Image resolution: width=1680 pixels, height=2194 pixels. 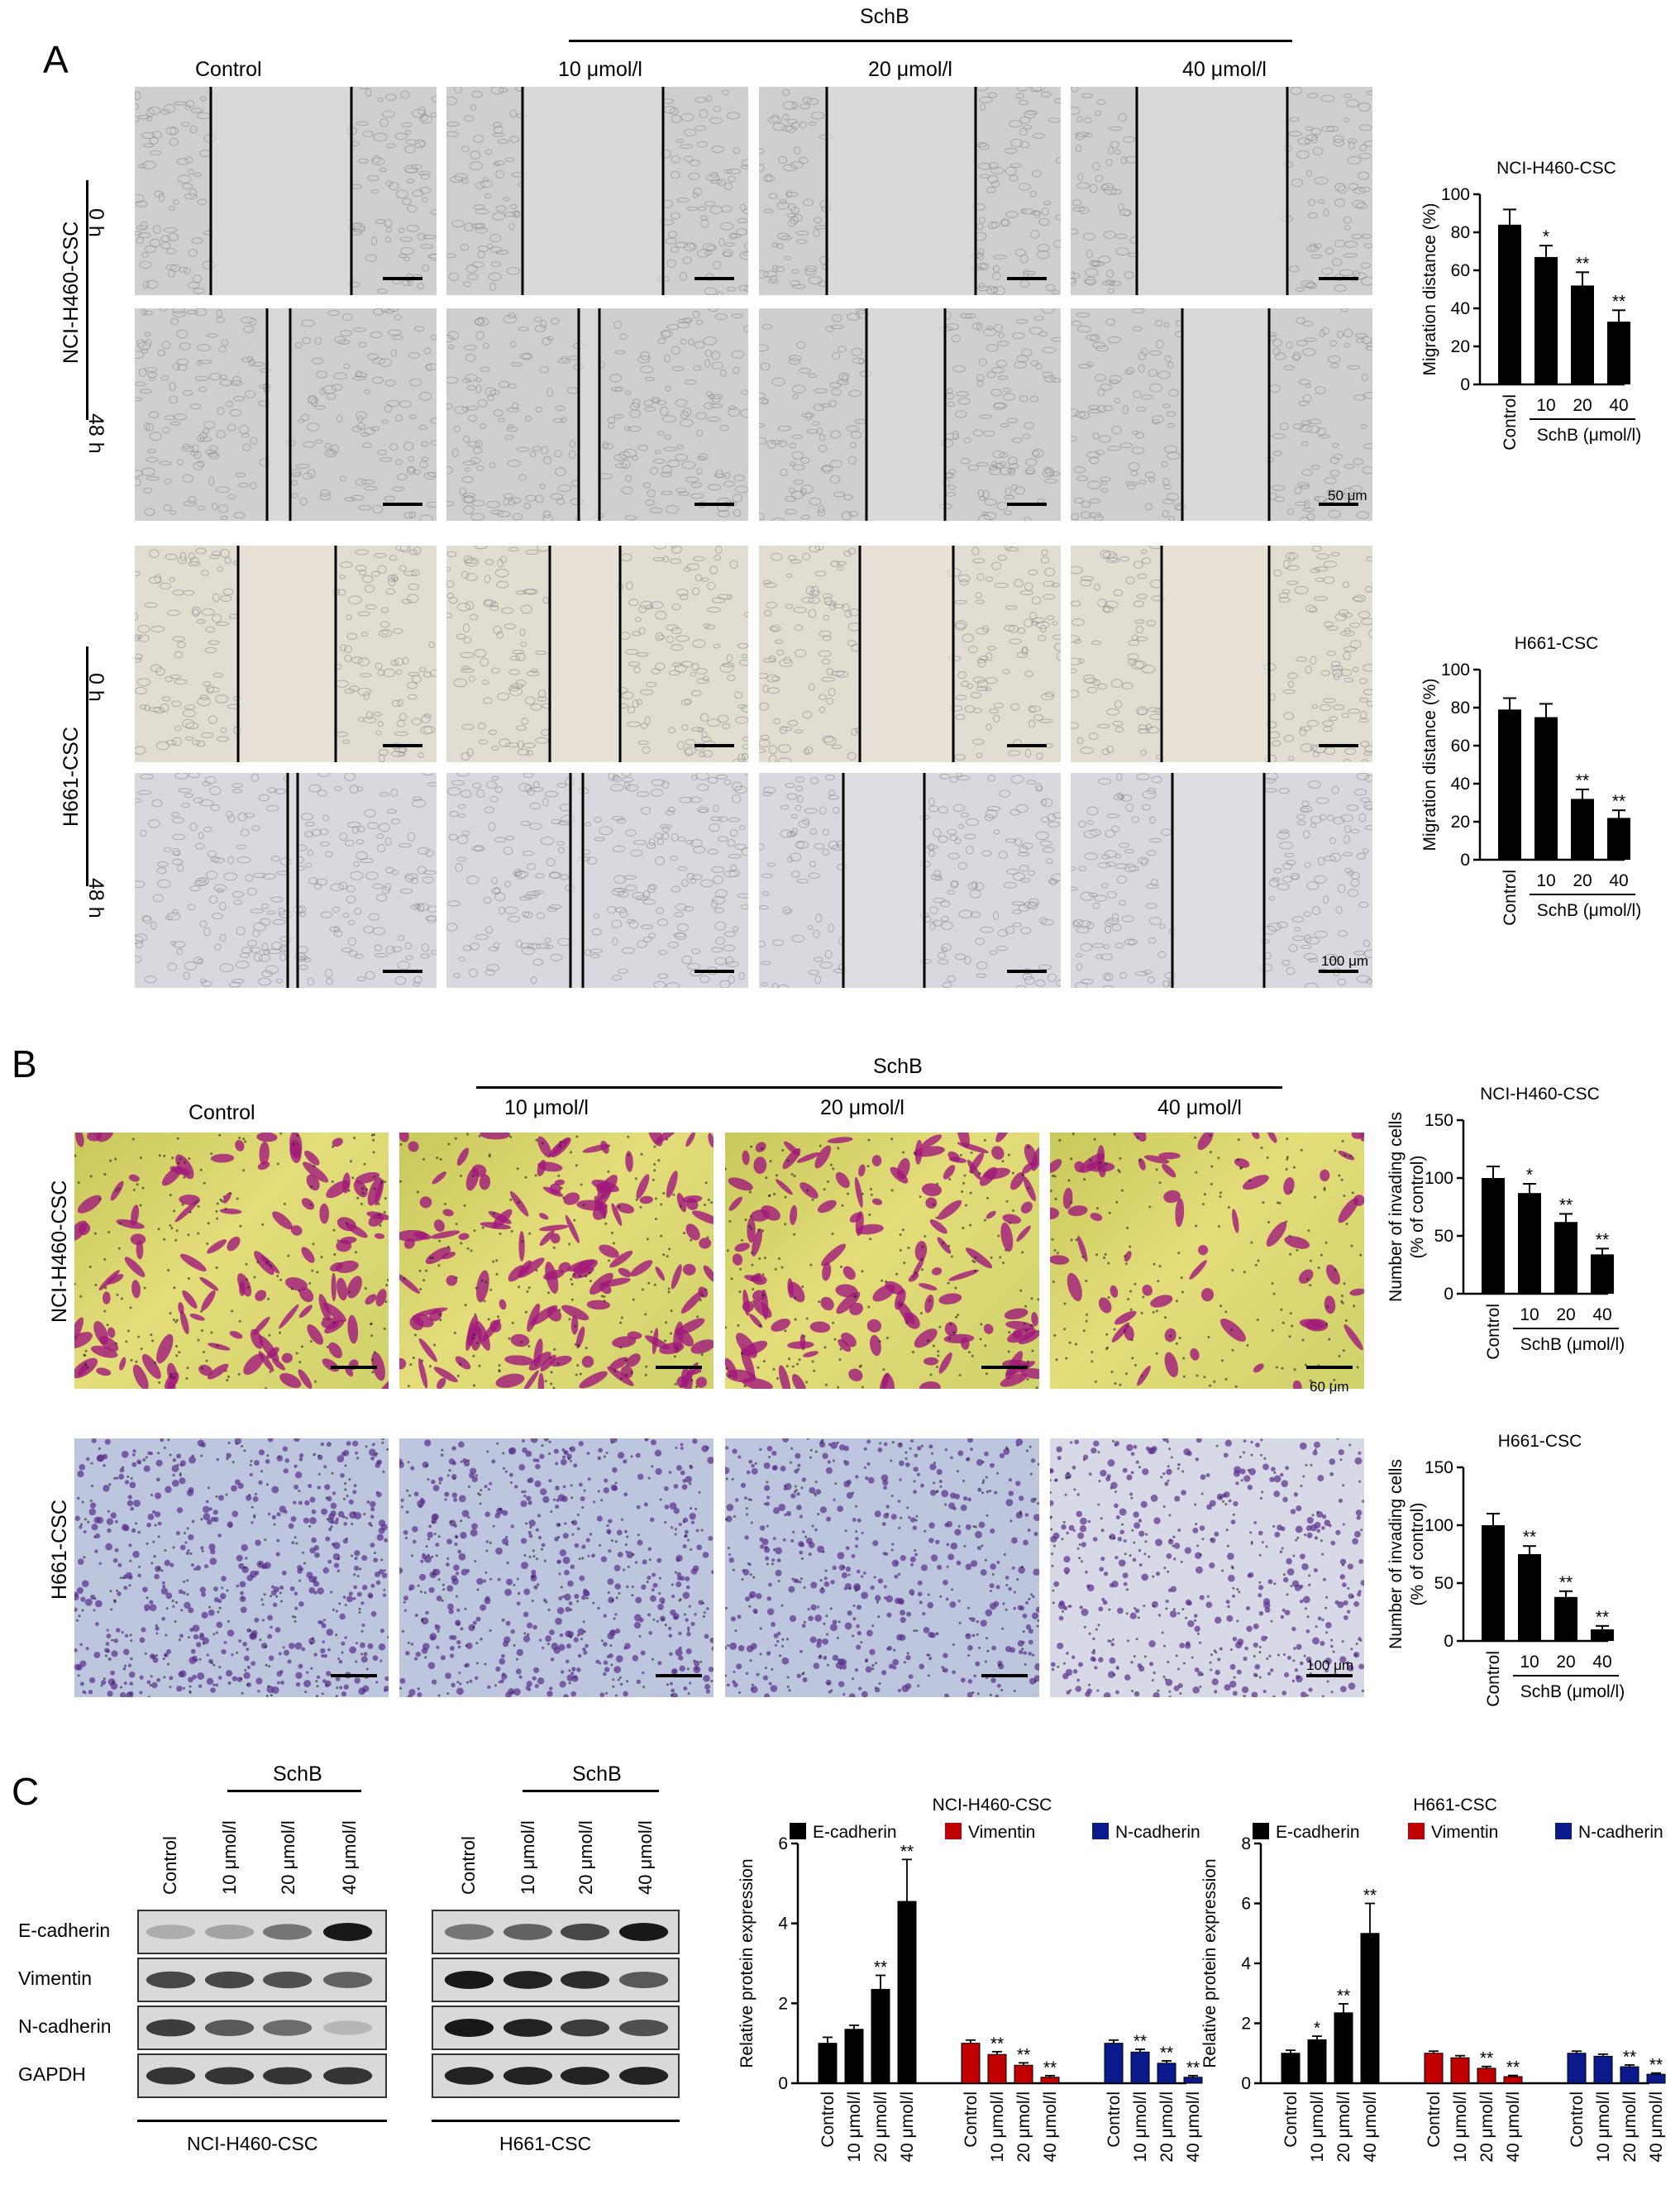 I want to click on blot-lane-label: 20 μmol/l, so click(x=585, y=1857).